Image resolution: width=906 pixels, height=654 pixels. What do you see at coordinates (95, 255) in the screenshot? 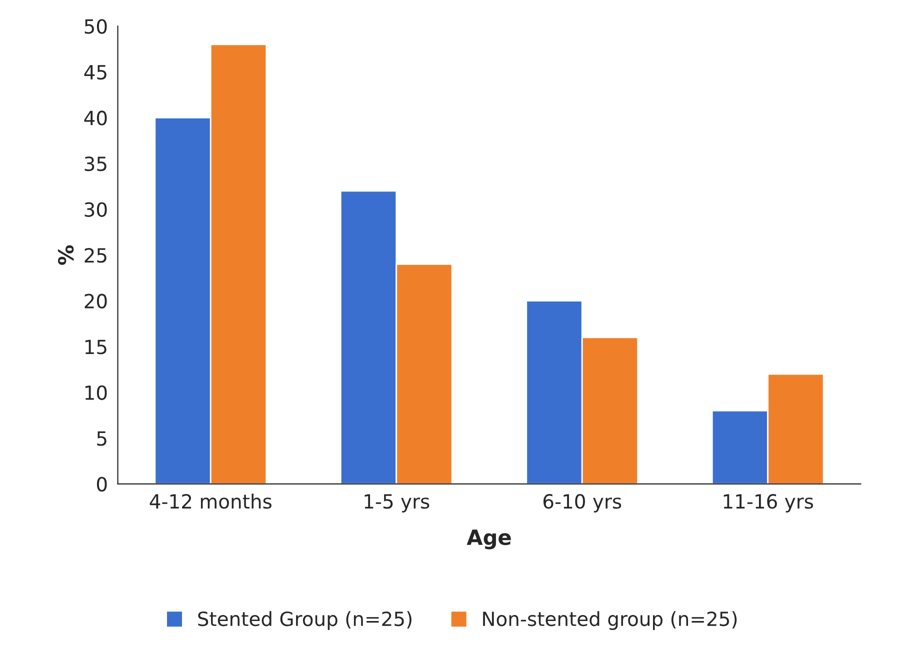
I see `y-tick-label: 25` at bounding box center [95, 255].